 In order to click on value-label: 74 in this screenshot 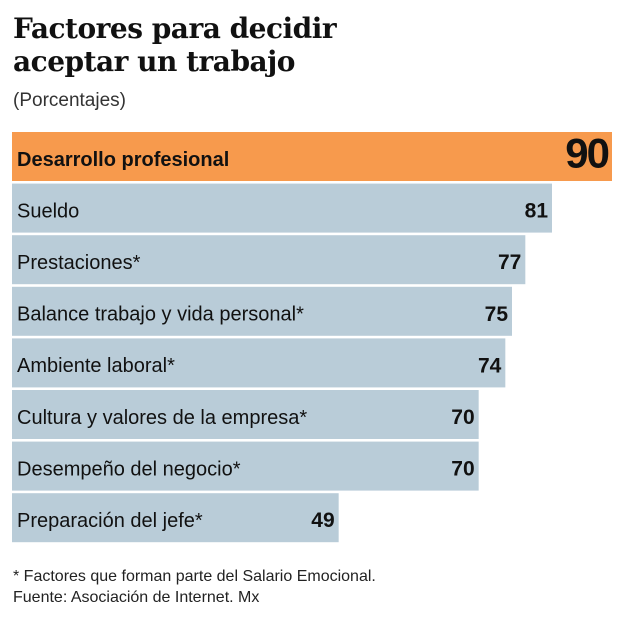, I will do `click(490, 365)`.